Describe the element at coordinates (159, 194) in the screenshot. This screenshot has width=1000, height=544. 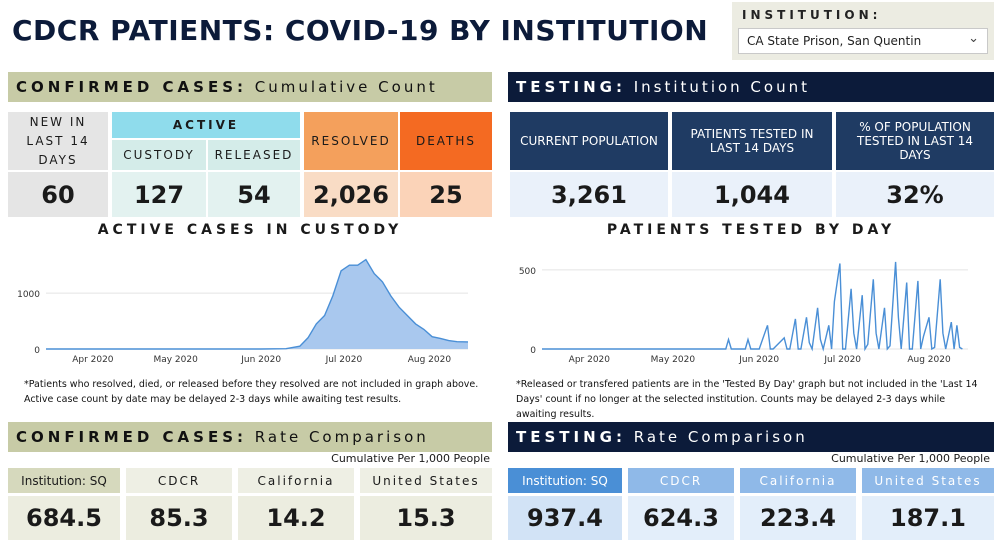
I see `custody-value: 127` at that location.